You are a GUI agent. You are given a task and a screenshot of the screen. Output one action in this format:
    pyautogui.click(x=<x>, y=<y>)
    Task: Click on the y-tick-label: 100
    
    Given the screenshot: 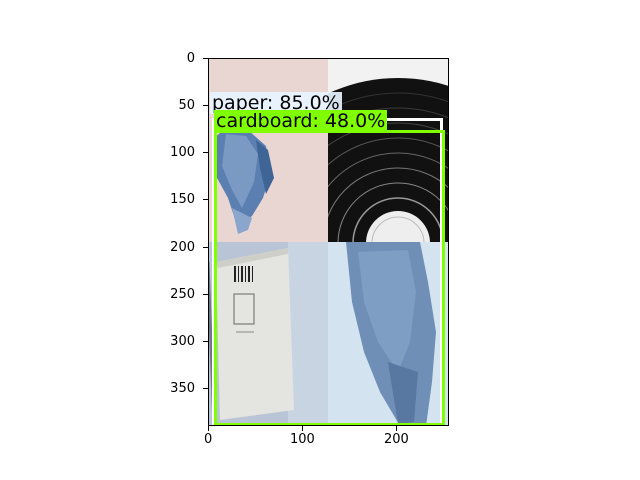 What is the action you would take?
    pyautogui.click(x=182, y=152)
    